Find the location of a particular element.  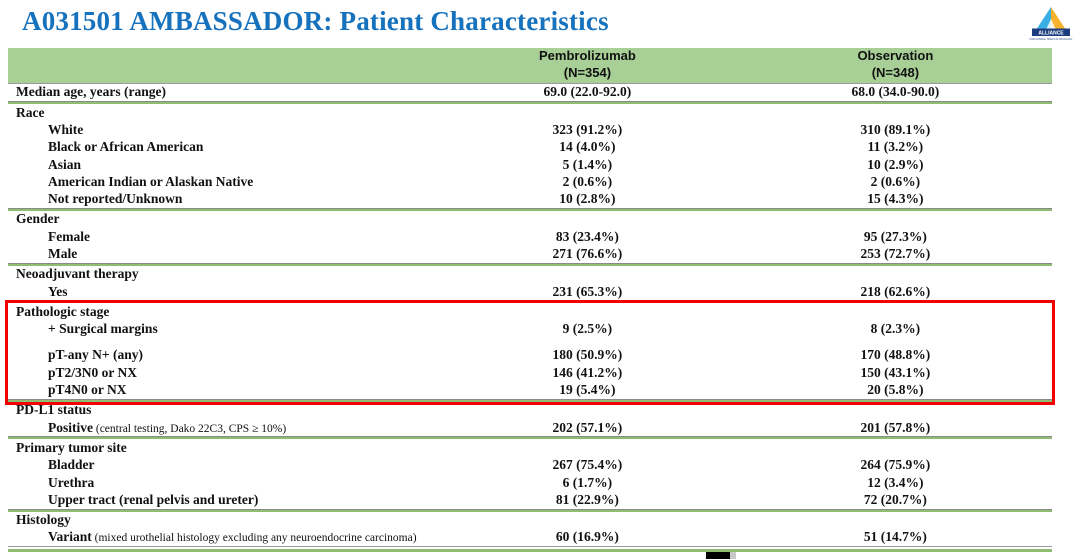

table-row: pT-any N+ (any) 180 (50.9%) 170 (48.8%) is located at coordinates (530, 355).